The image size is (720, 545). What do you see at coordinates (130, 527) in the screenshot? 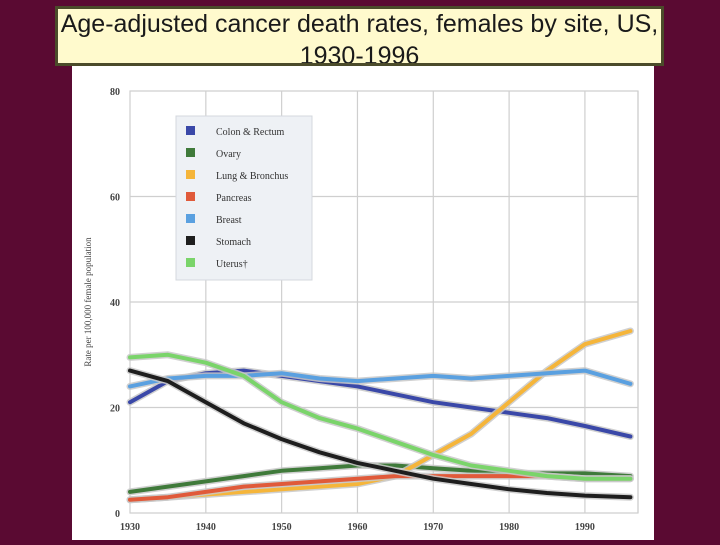
I see `x-tick-label: 1930` at bounding box center [130, 527].